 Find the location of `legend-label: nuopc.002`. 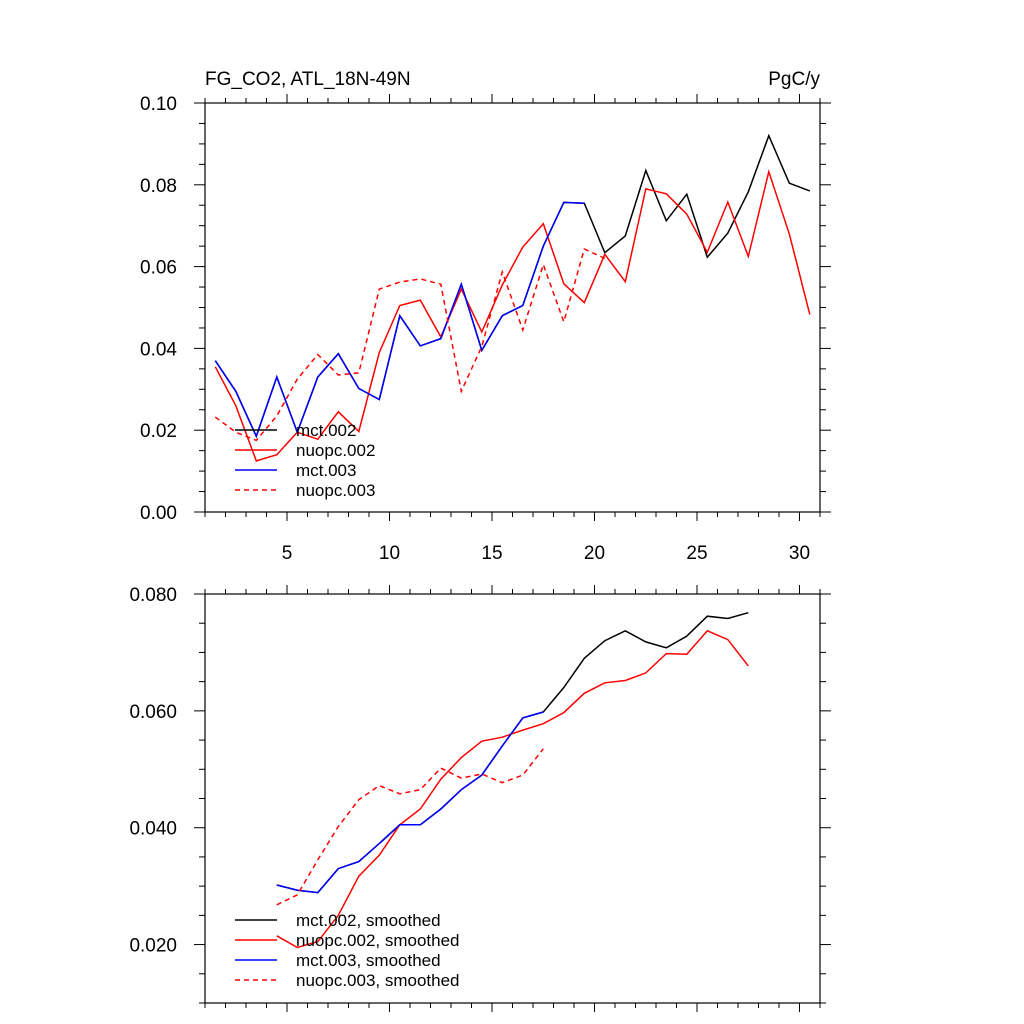

legend-label: nuopc.002 is located at coordinates (335, 450).